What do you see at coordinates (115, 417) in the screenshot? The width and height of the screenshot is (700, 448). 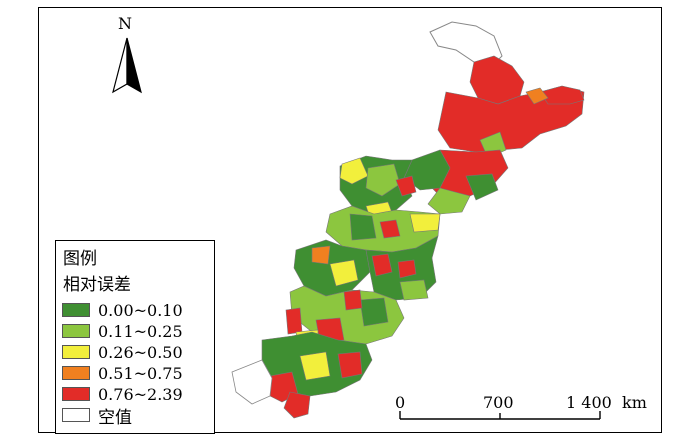 I see `legend-label: 空值` at bounding box center [115, 417].